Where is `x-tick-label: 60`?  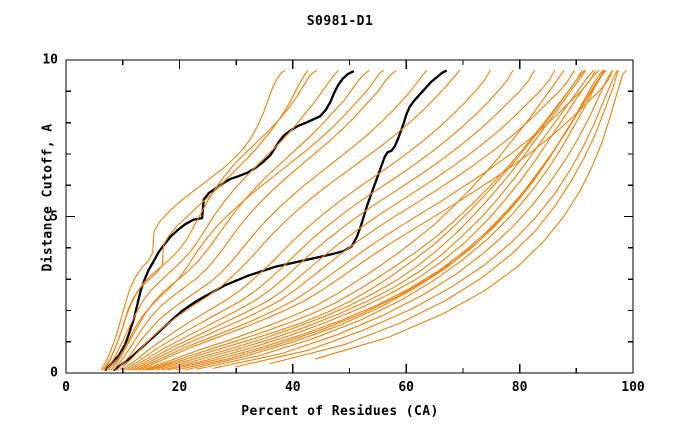 x-tick-label: 60 is located at coordinates (406, 387).